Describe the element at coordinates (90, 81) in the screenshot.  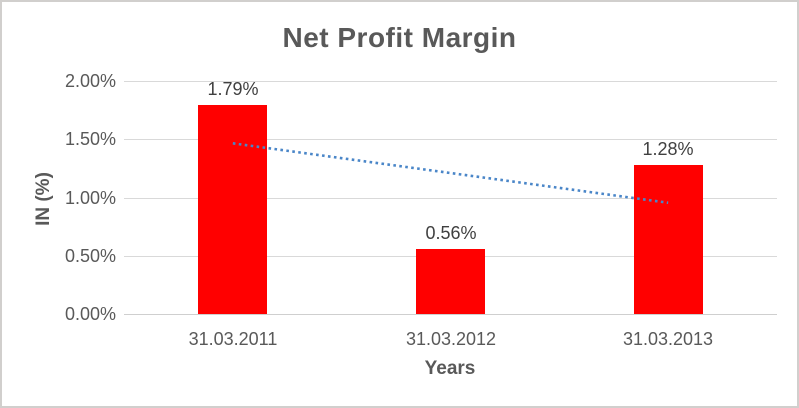
I see `y-tick-label: 2.00%` at that location.